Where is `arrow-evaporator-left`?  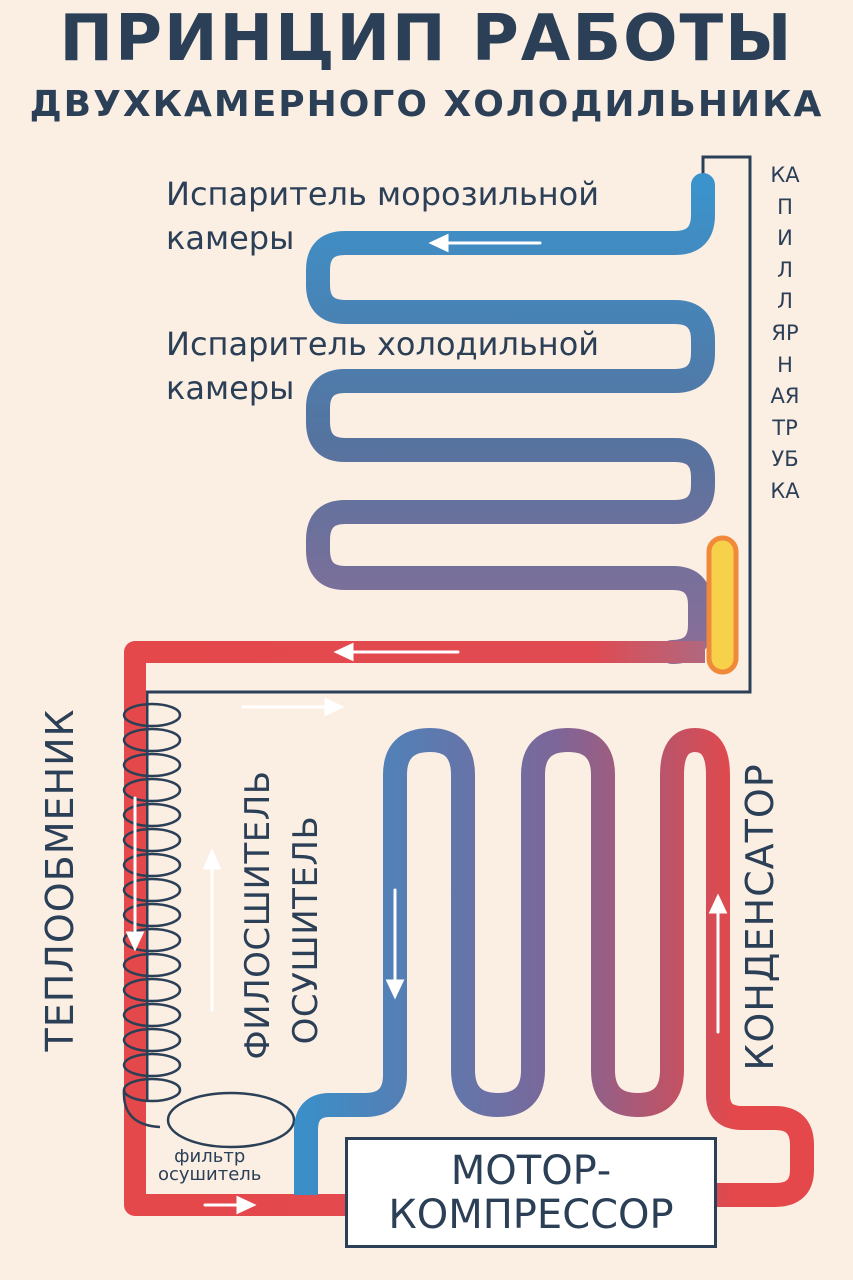
arrow-evaporator-left is located at coordinates (485, 243).